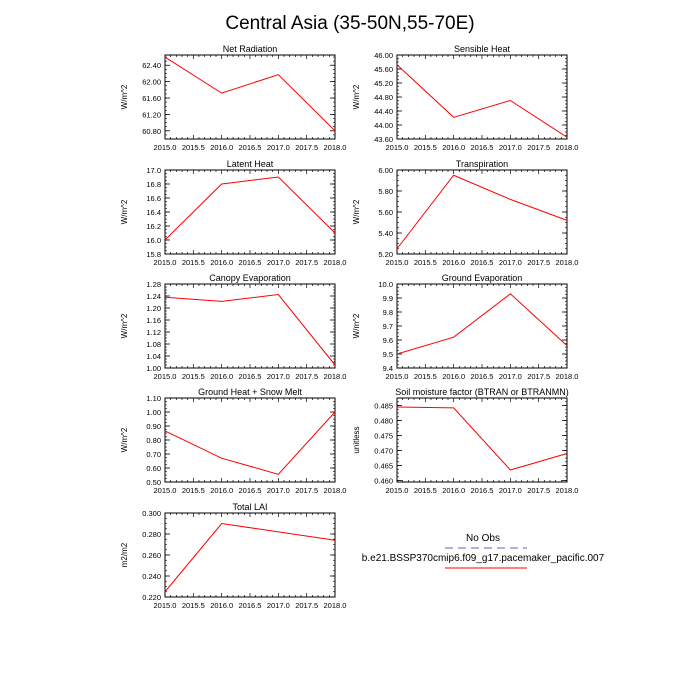  Describe the element at coordinates (482, 278) in the screenshot. I see `ground-evaporation-title: Ground Evaporation` at that location.